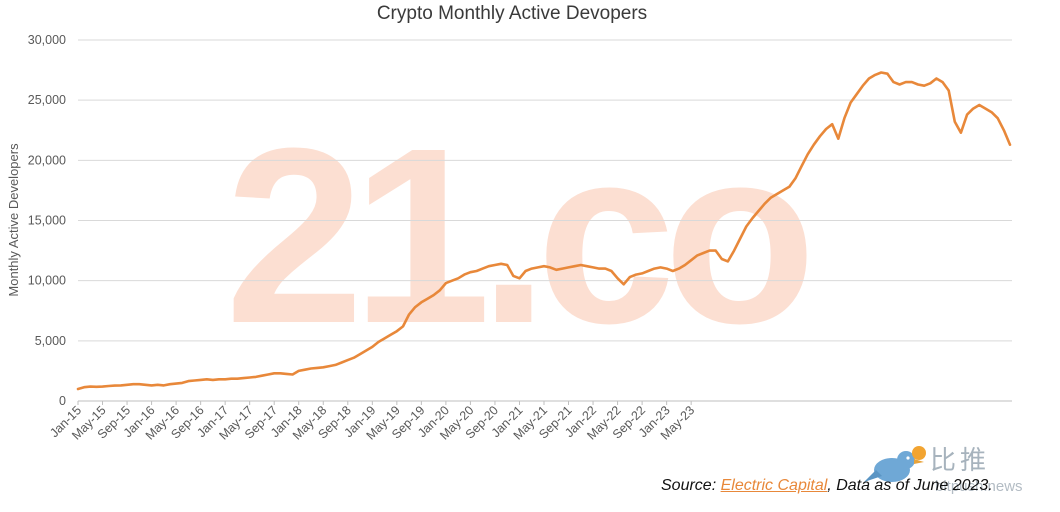 This screenshot has width=1060, height=512. I want to click on y-axis-ticks: 0 5,000 10,000 15,000 20,000 25,000 30,000, so click(47, 220).